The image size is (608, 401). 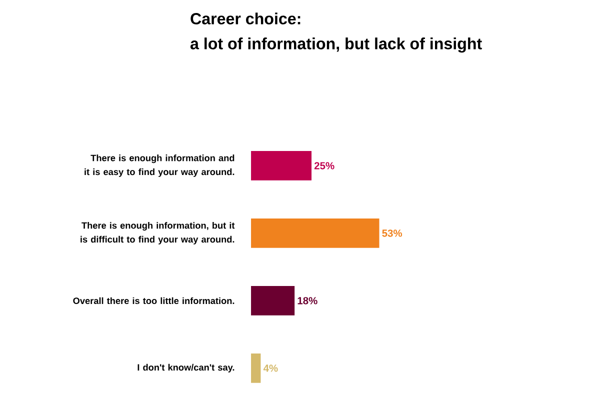 I want to click on chart-title: Career choice:, so click(x=245, y=18).